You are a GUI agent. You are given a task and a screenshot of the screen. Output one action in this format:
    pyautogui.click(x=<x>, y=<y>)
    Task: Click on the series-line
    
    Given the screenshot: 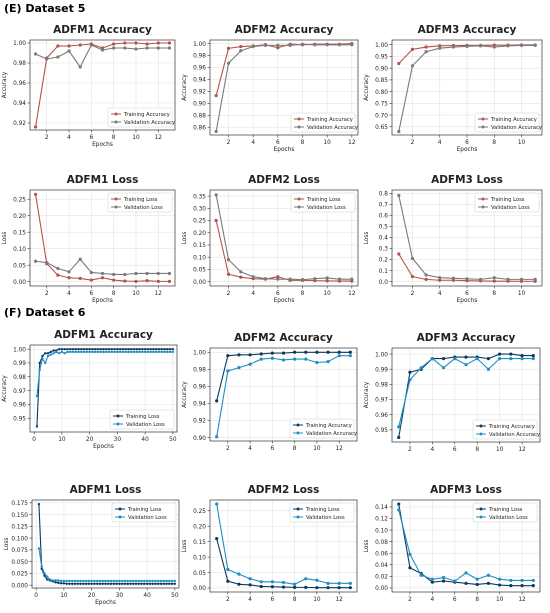 What is the action you would take?
    pyautogui.click(x=283, y=251)
    